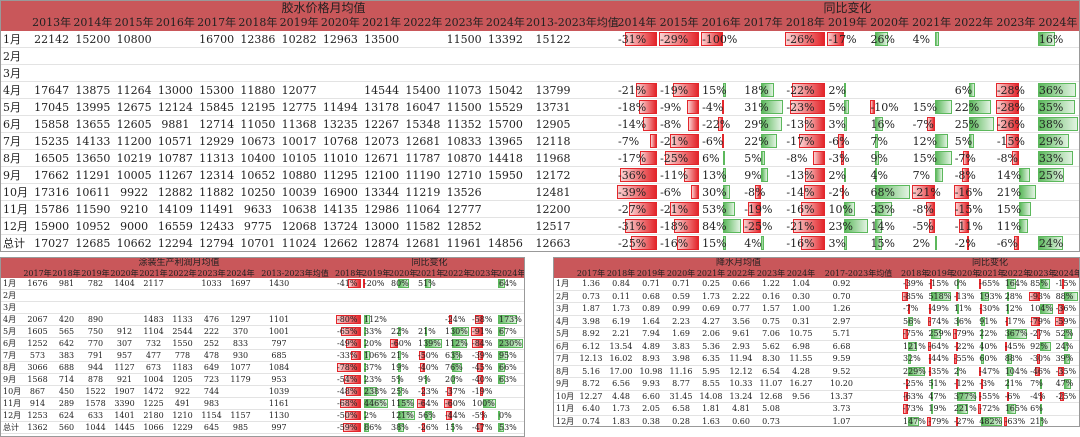 This screenshot has height=437, width=1080. I want to click on value-cell: 11961, so click(464, 243).